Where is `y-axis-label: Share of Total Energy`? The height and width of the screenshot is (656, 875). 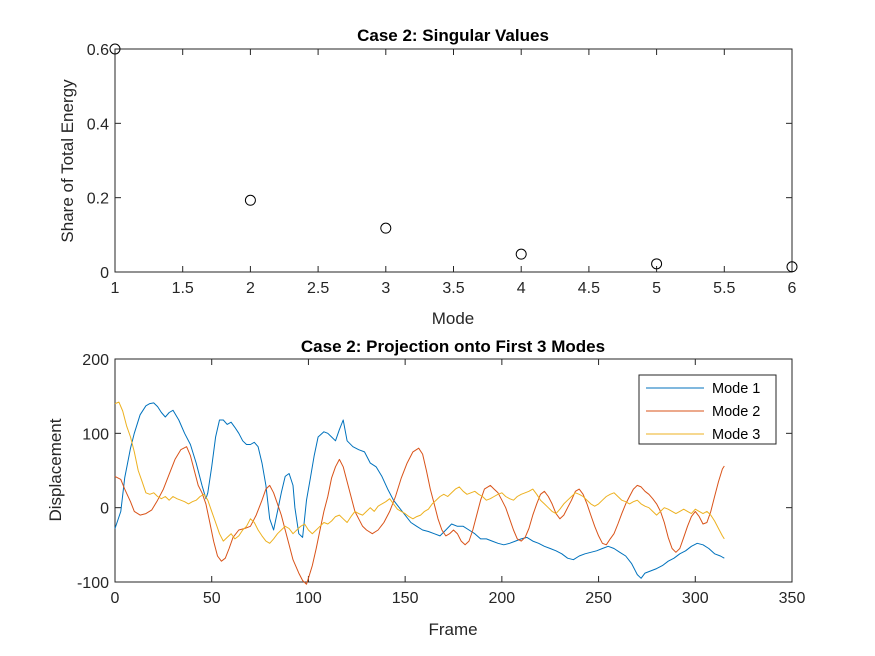
y-axis-label: Share of Total Energy is located at coordinates (67, 161).